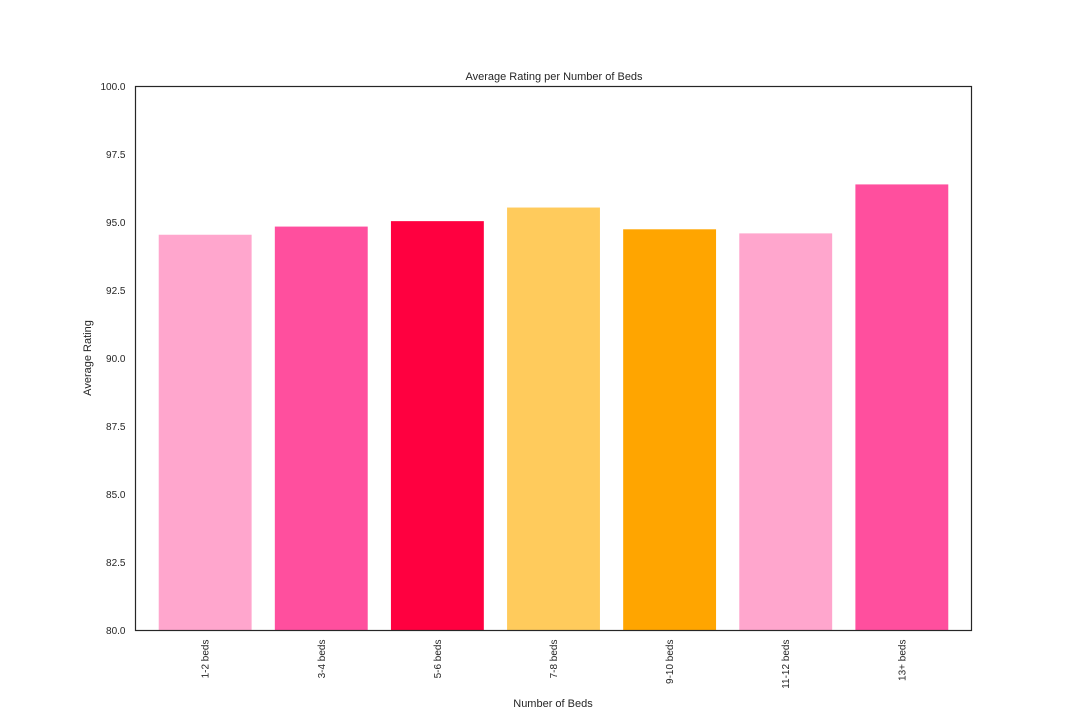  Describe the element at coordinates (116, 631) in the screenshot. I see `y-tick-label-0: 80.0` at that location.